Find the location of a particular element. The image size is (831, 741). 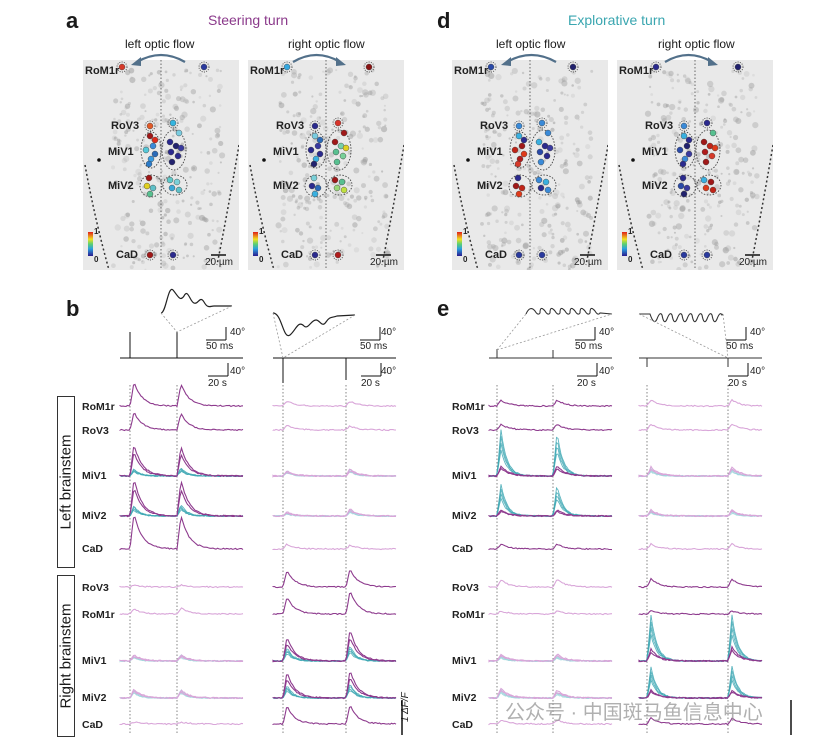

e-left-main-angle: 40° is located at coordinates (607, 371).